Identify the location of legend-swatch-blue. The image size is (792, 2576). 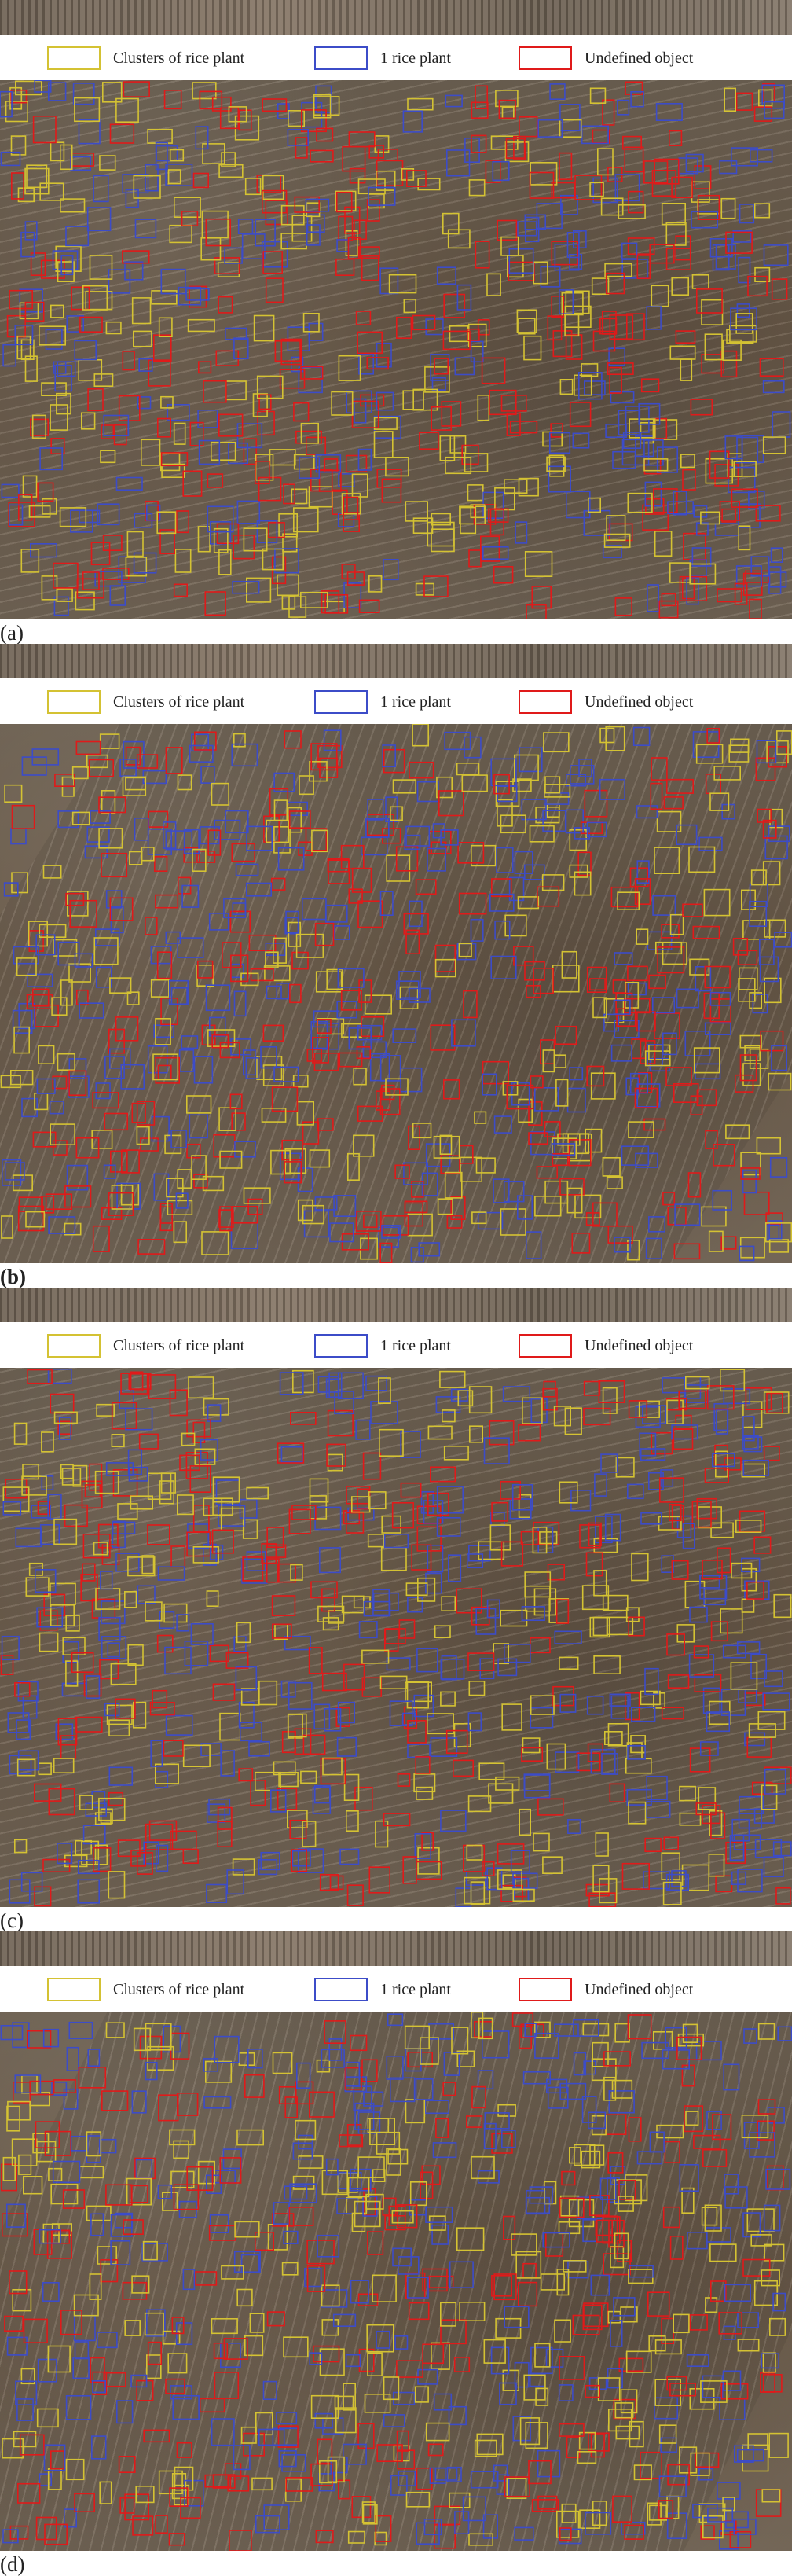
(341, 1346).